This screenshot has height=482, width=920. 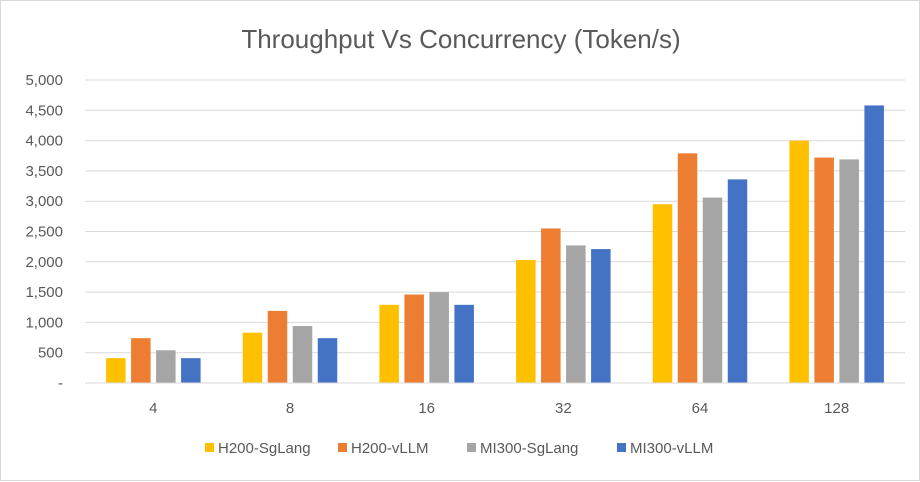 I want to click on y-tick-label: 4,500, so click(x=44, y=110).